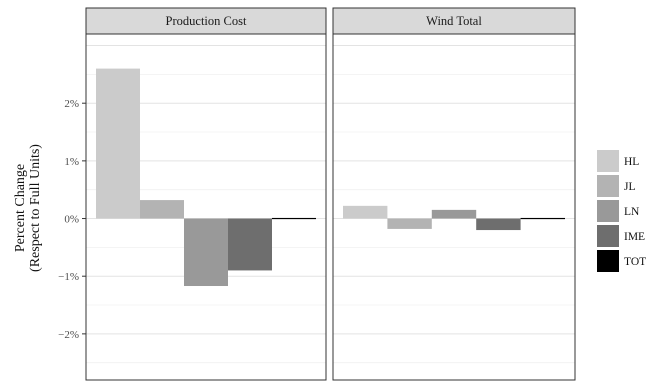 The height and width of the screenshot is (386, 650). What do you see at coordinates (68, 335) in the screenshot?
I see `y-tick-label: −2%` at bounding box center [68, 335].